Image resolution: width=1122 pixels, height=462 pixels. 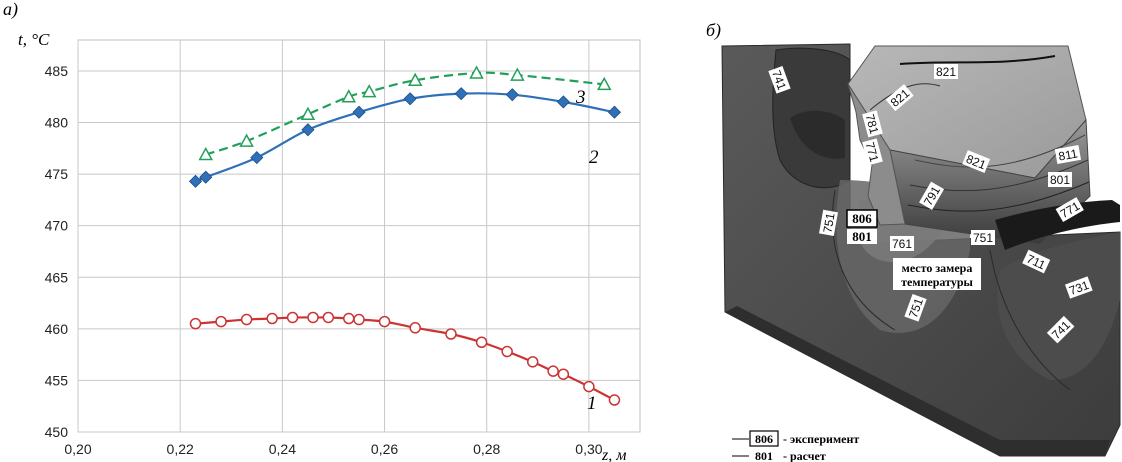 I want to click on contour-label: 781, so click(x=872, y=124).